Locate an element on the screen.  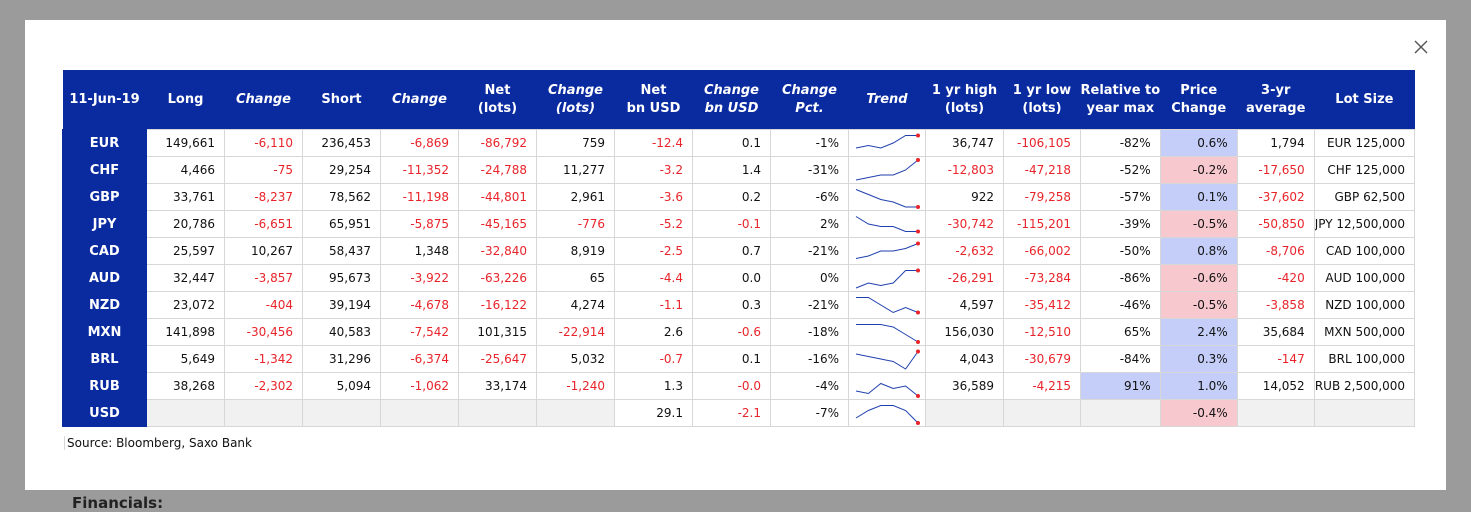
column-header-line1: Short is located at coordinates (341, 99).